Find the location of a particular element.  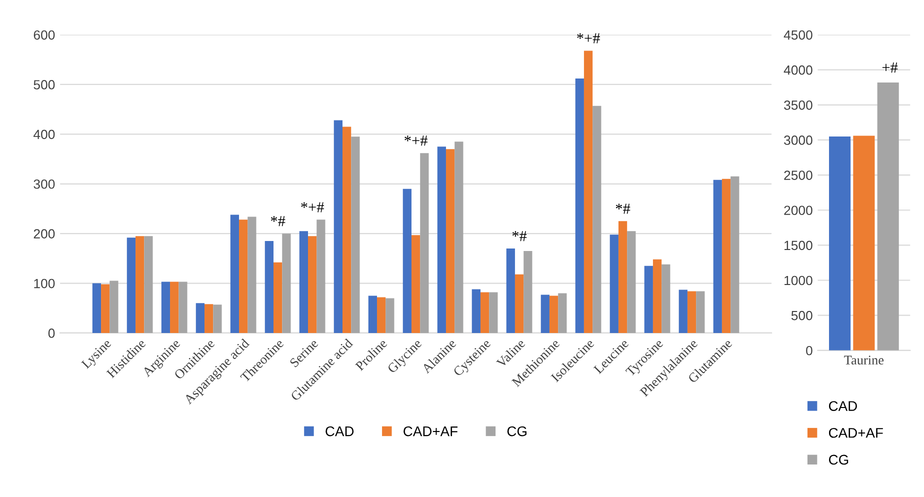

y-tick-label: 300 is located at coordinates (44, 184).